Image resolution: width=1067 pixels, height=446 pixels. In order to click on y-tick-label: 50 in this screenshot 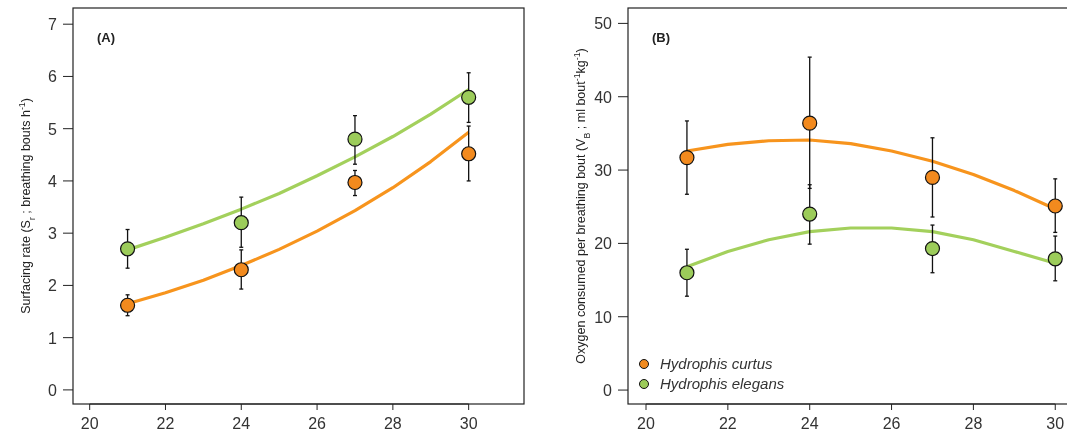, I will do `click(603, 24)`.